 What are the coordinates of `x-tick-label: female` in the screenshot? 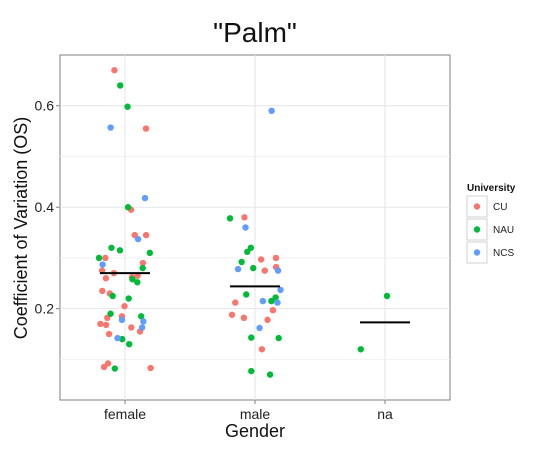 It's located at (125, 414).